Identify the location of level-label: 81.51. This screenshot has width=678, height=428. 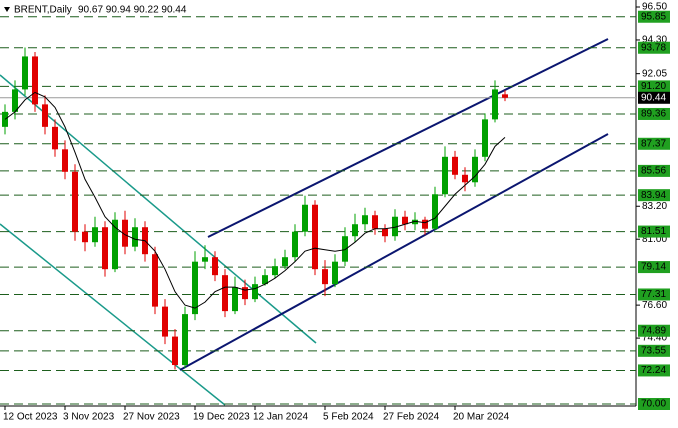
(653, 231).